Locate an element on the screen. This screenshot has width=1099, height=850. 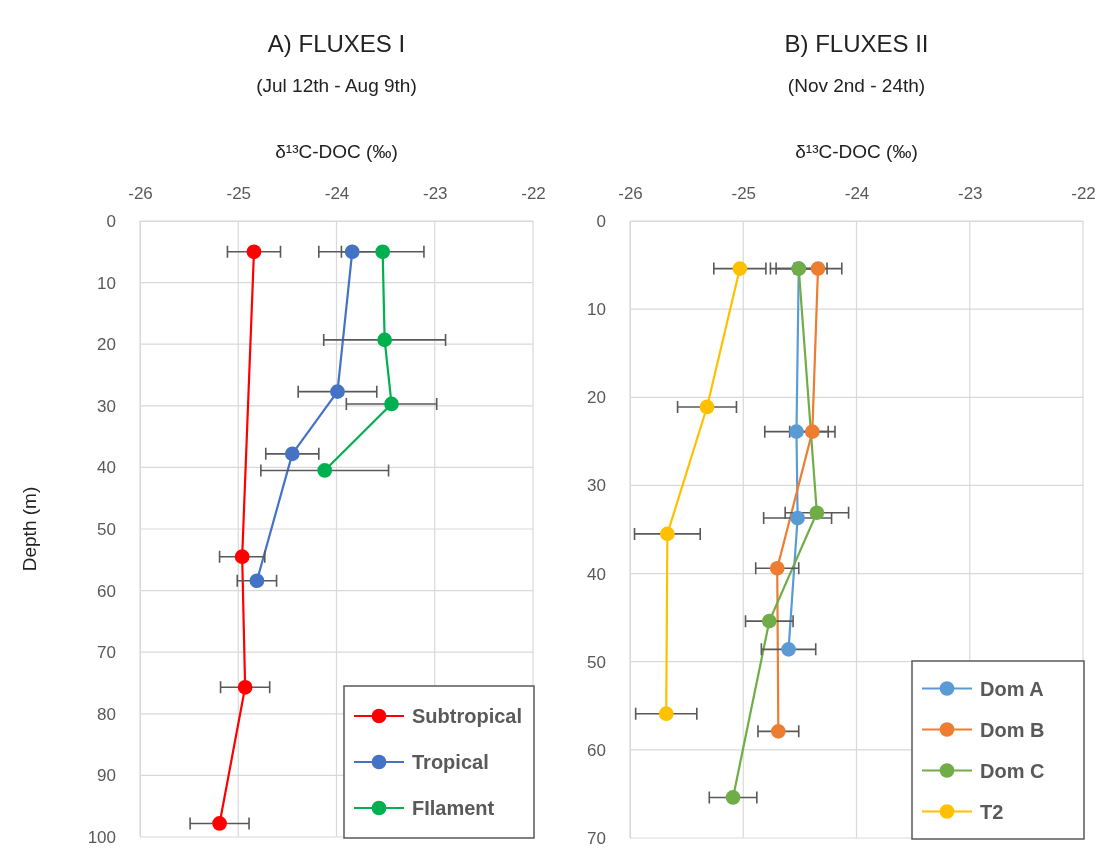
legend-label: Subtropical is located at coordinates (467, 716).